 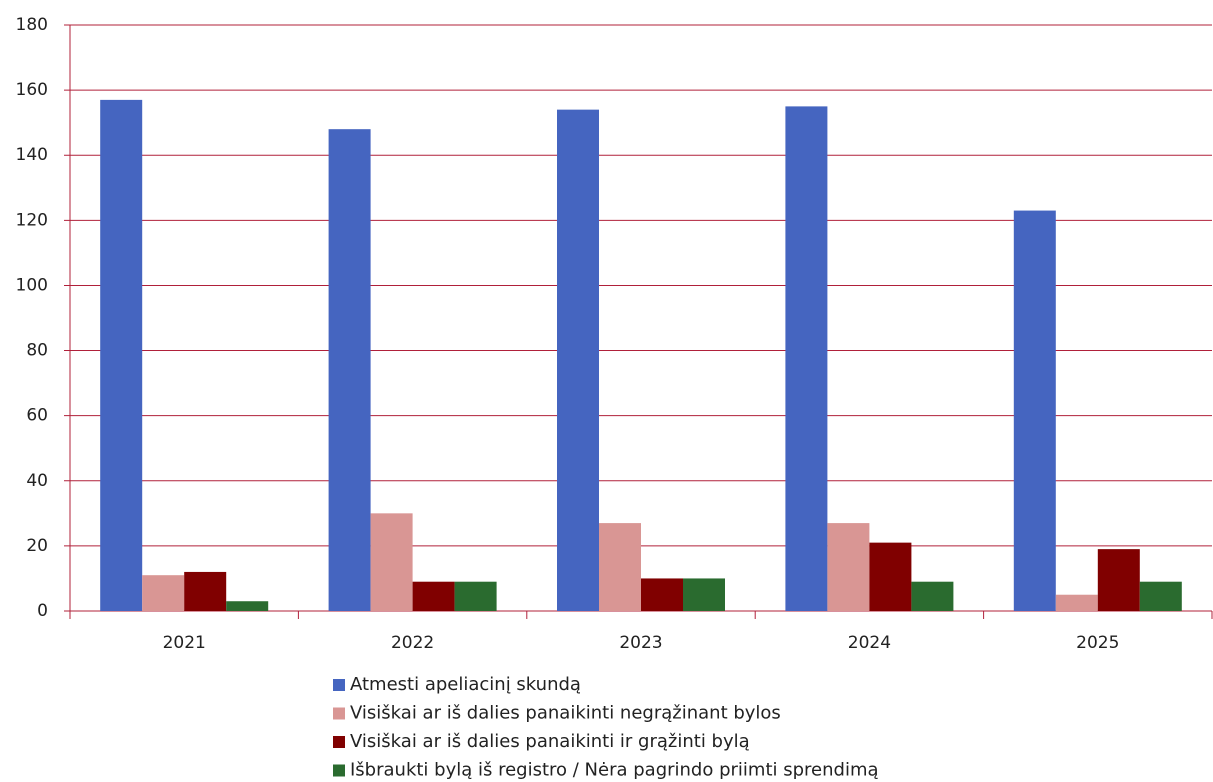 What do you see at coordinates (1097, 643) in the screenshot?
I see `x-tick-label: 2025` at bounding box center [1097, 643].